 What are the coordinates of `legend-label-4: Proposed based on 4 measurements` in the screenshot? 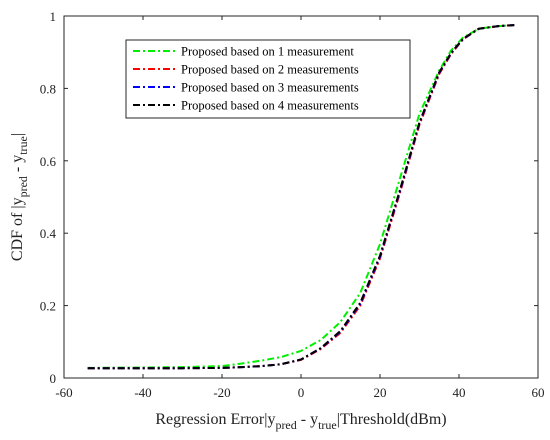 It's located at (270, 106).